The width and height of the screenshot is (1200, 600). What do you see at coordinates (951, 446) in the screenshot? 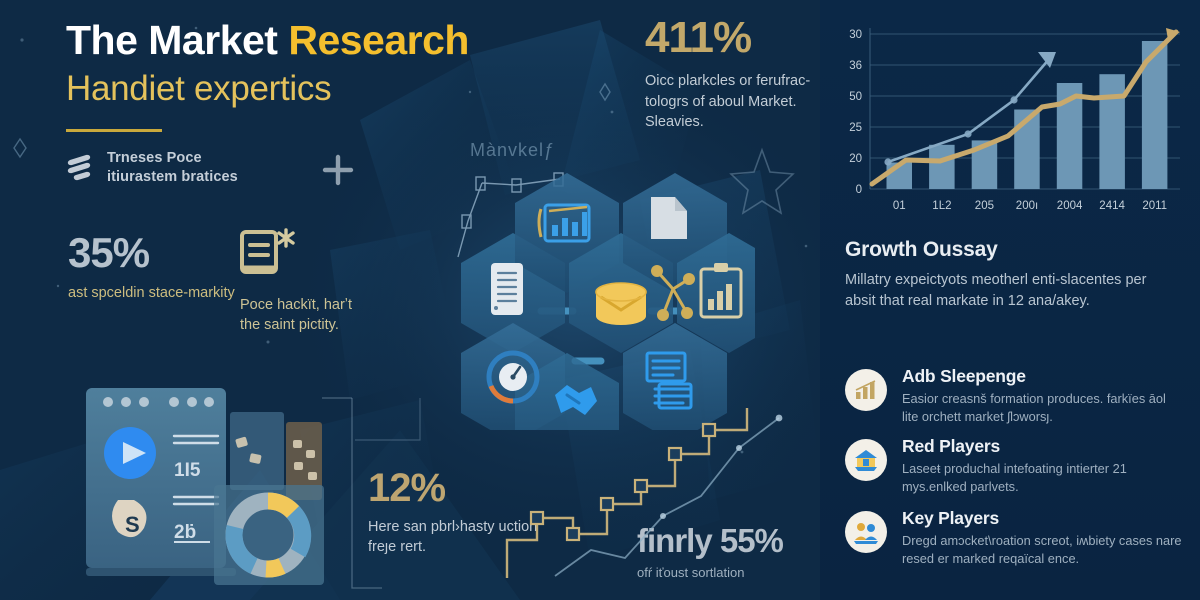
I see `feature-title: Red Players` at bounding box center [951, 446].